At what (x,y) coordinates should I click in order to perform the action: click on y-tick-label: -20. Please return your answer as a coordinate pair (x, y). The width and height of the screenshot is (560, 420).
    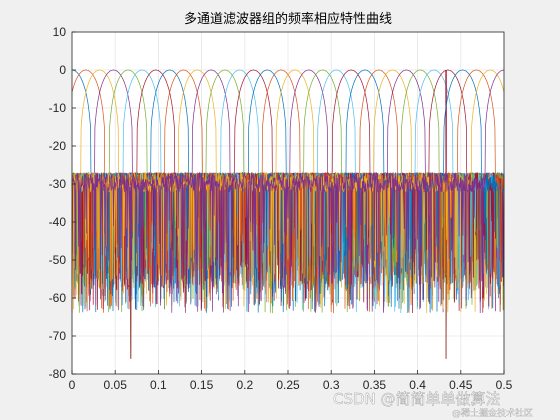
    Looking at the image, I should click on (58, 146).